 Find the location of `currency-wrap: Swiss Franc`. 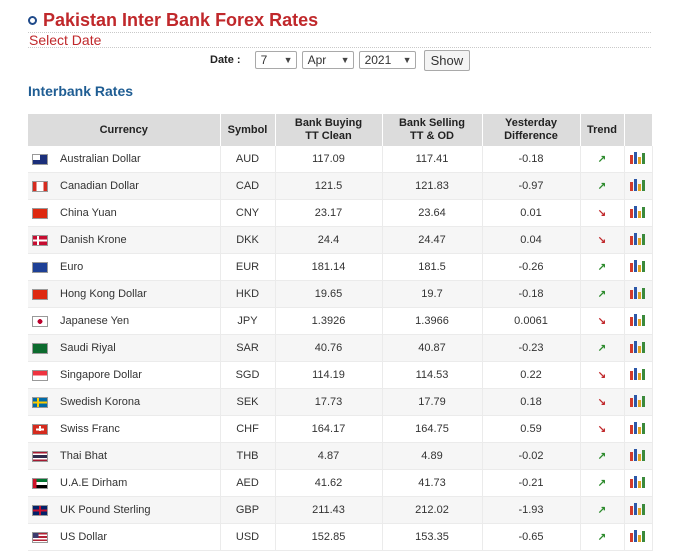

currency-wrap: Swiss Franc is located at coordinates (124, 429).